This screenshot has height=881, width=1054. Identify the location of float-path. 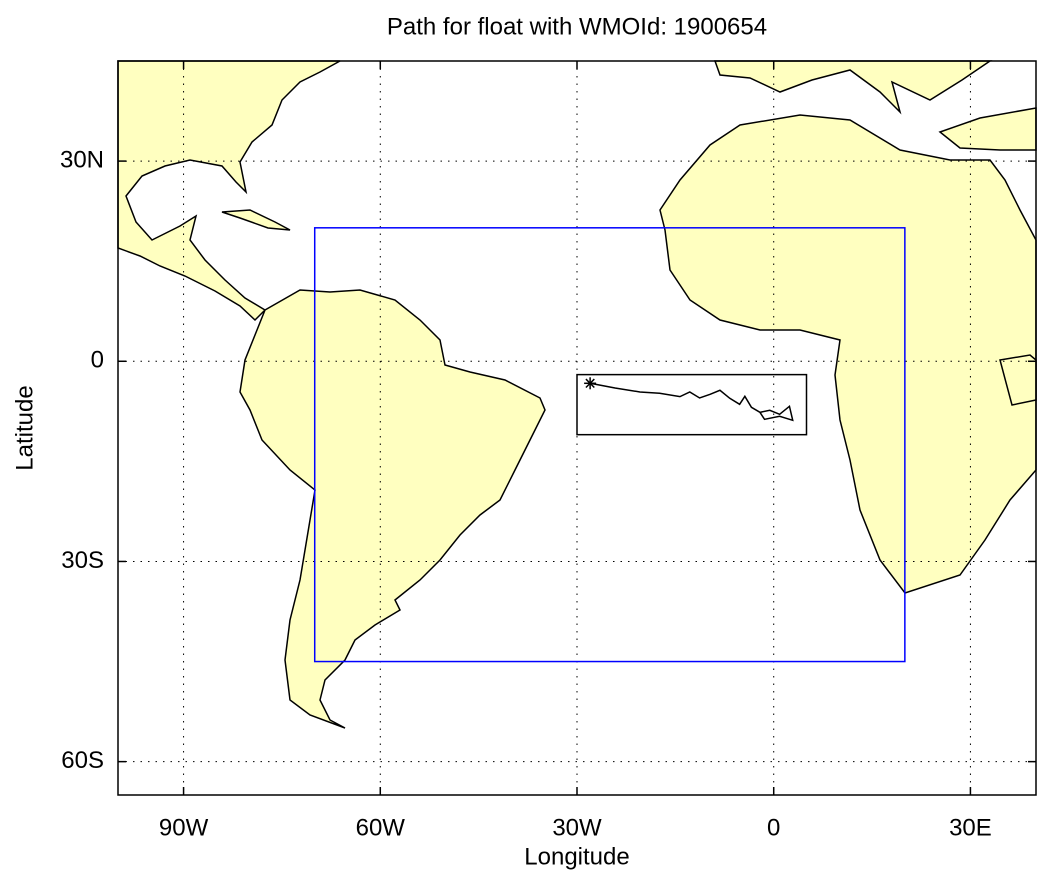
(691, 402).